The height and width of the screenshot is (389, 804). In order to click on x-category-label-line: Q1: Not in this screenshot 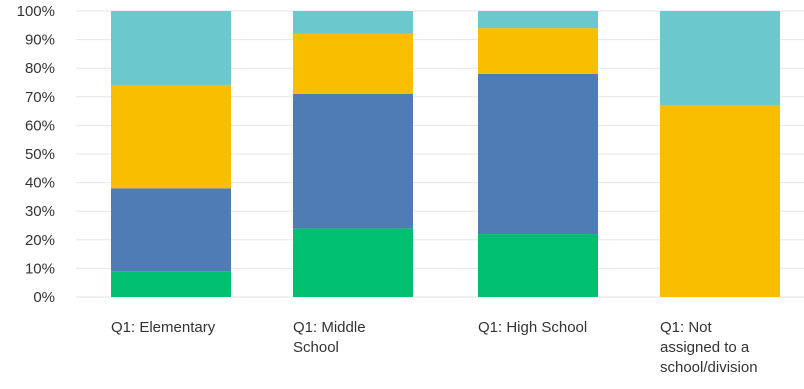, I will do `click(686, 327)`.